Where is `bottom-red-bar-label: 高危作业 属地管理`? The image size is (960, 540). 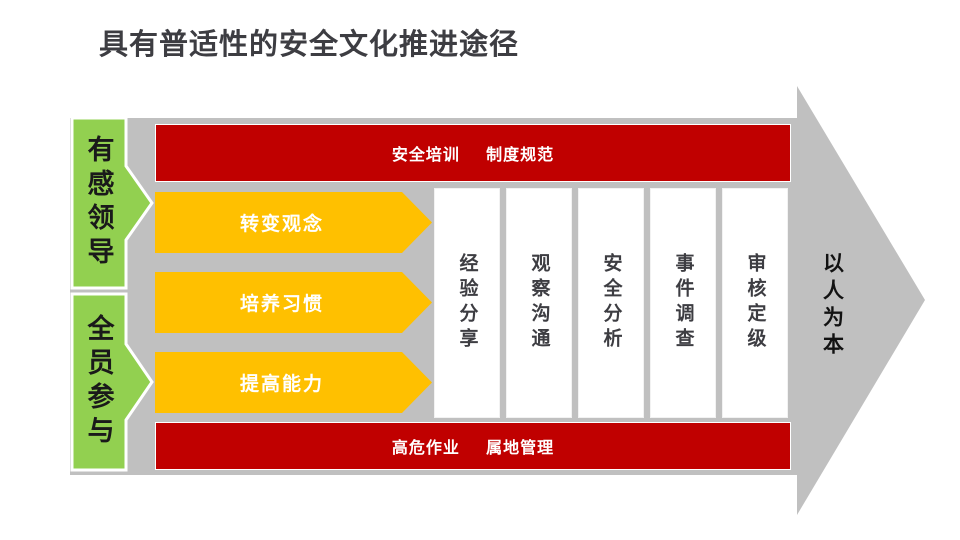
bottom-red-bar-label: 高危作业 属地管理 is located at coordinates (473, 447).